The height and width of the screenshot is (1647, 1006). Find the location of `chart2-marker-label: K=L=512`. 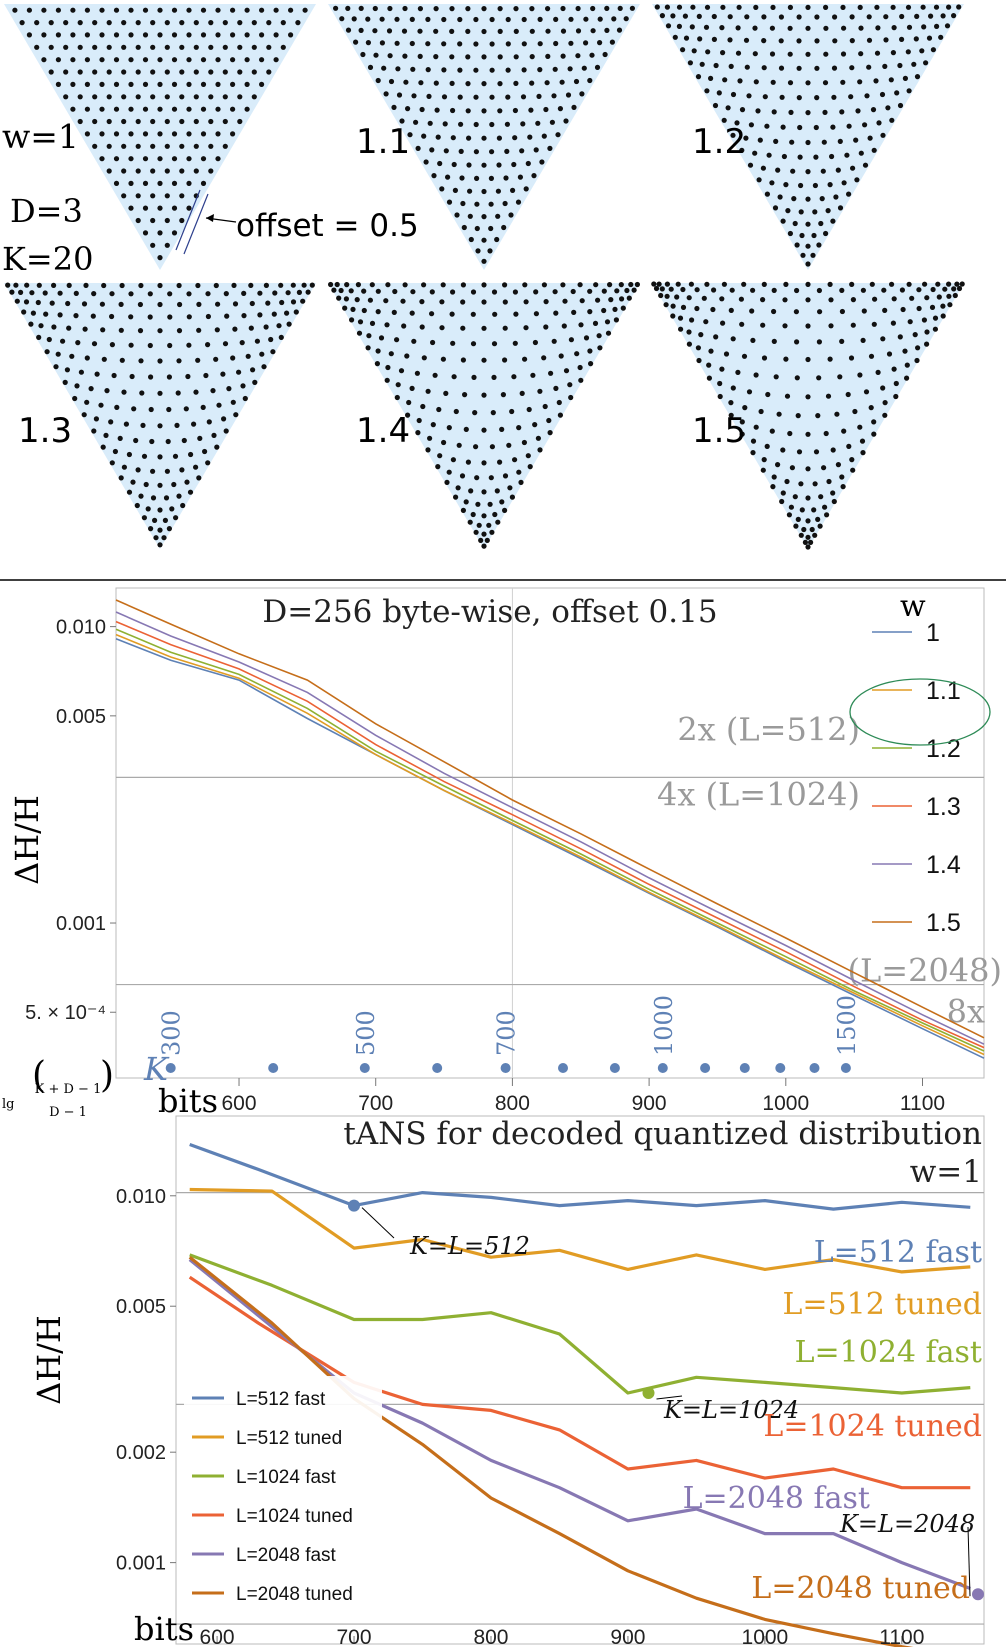

chart2-marker-label: K=L=512 is located at coordinates (469, 1246).